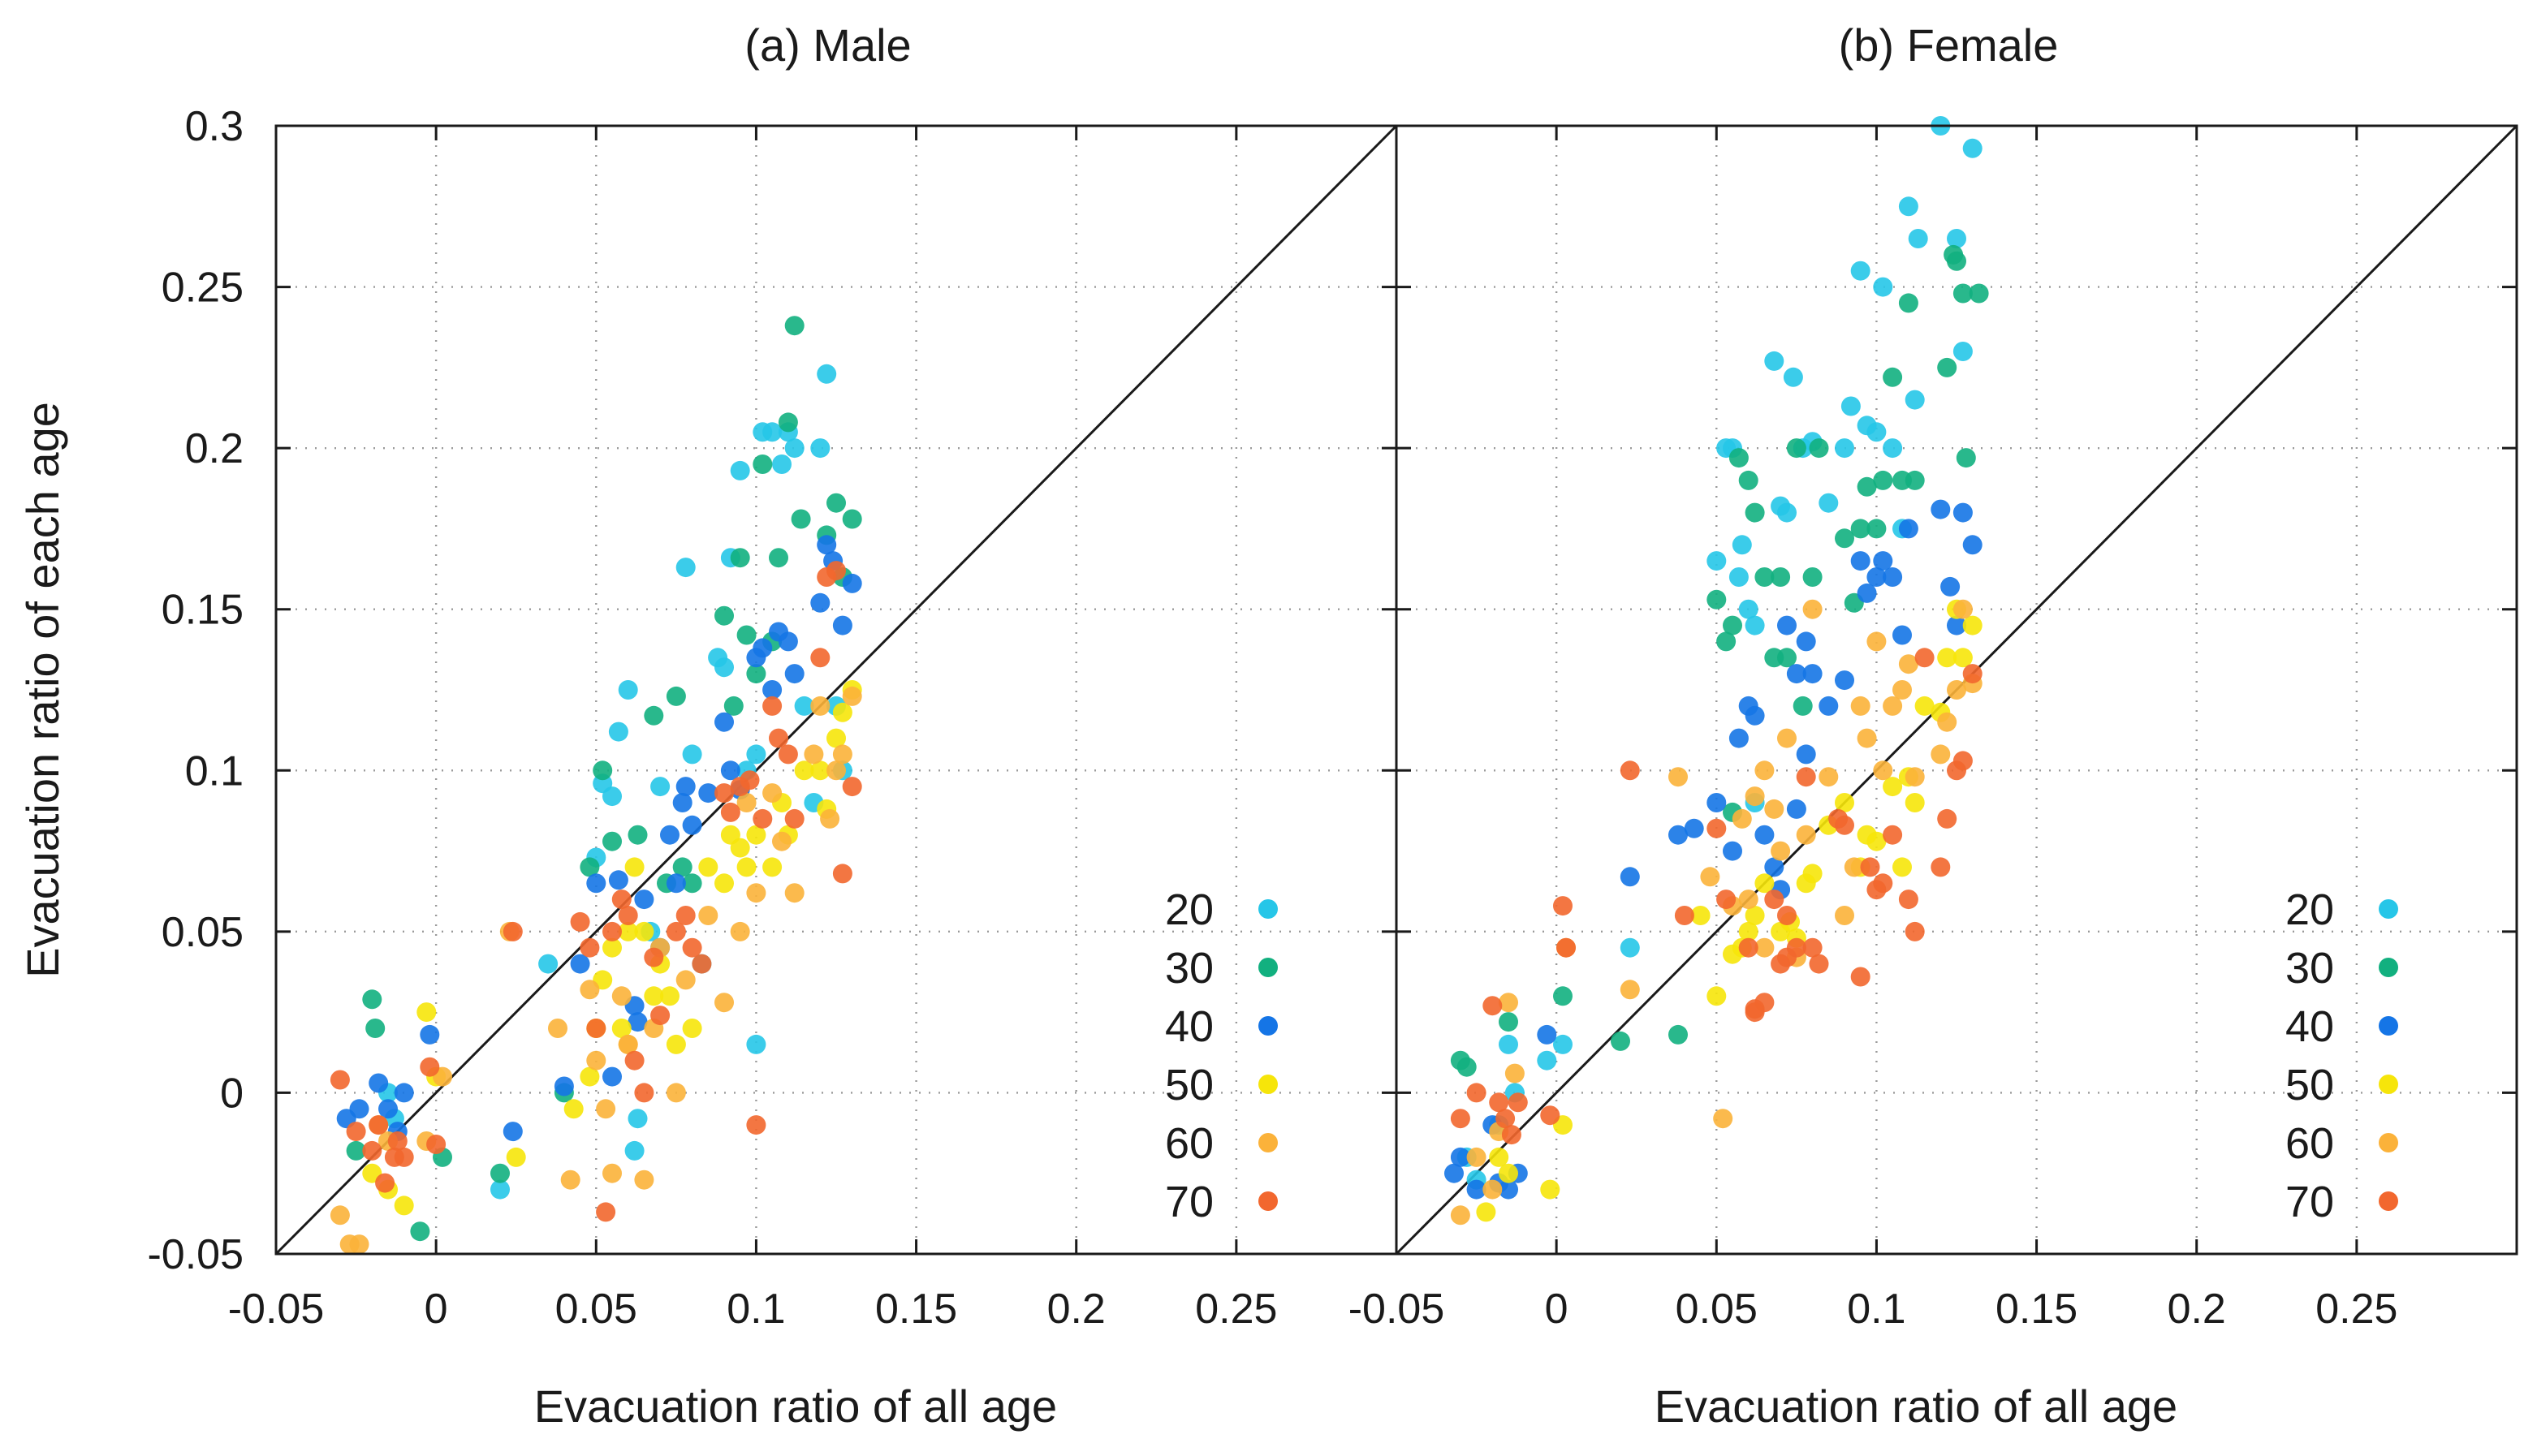 This screenshot has width=2537, height=1456. I want to click on y-tick-label: 0.05, so click(203, 933).